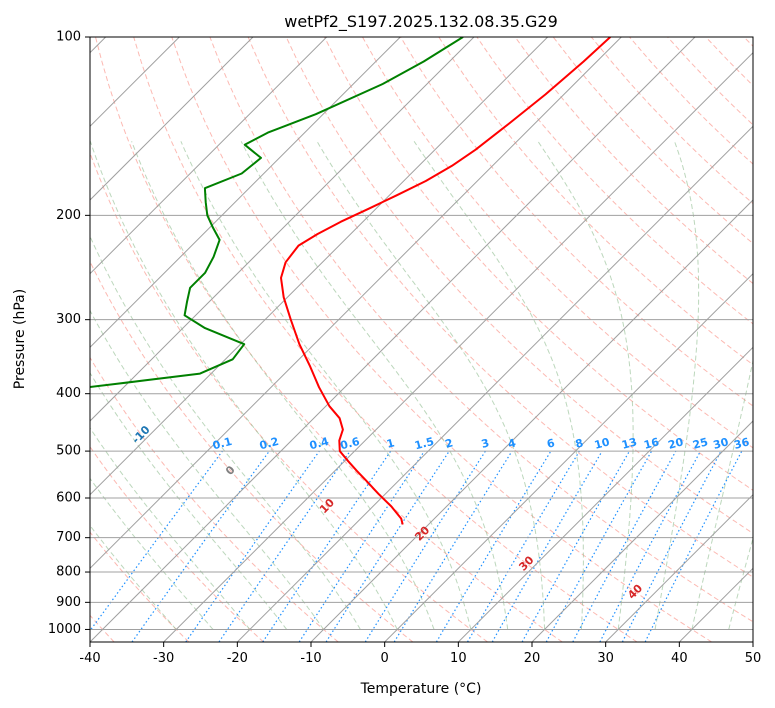 The width and height of the screenshot is (775, 708). Describe the element at coordinates (140, 434) in the screenshot. I see `dry-adiabat-label: -10` at that location.